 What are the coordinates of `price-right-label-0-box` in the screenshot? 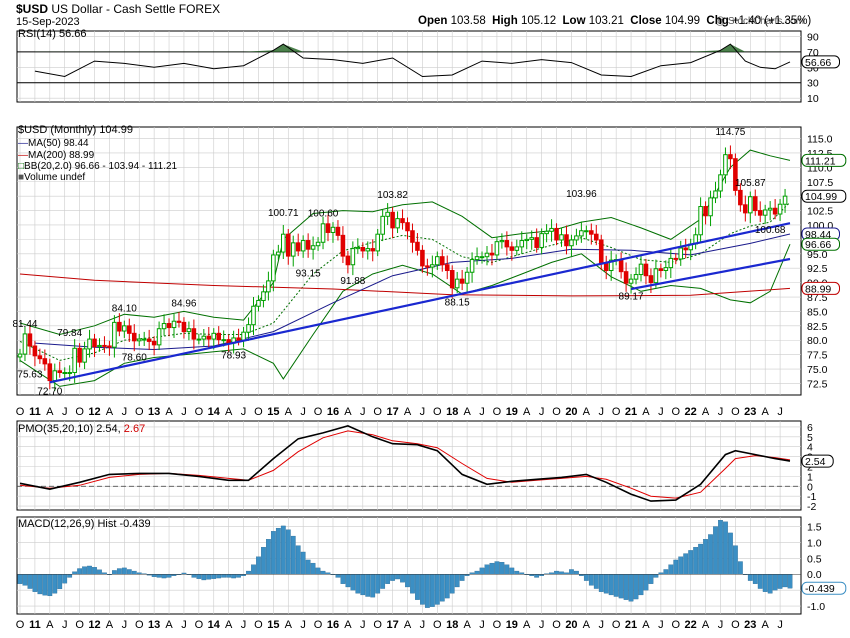 It's located at (824, 160).